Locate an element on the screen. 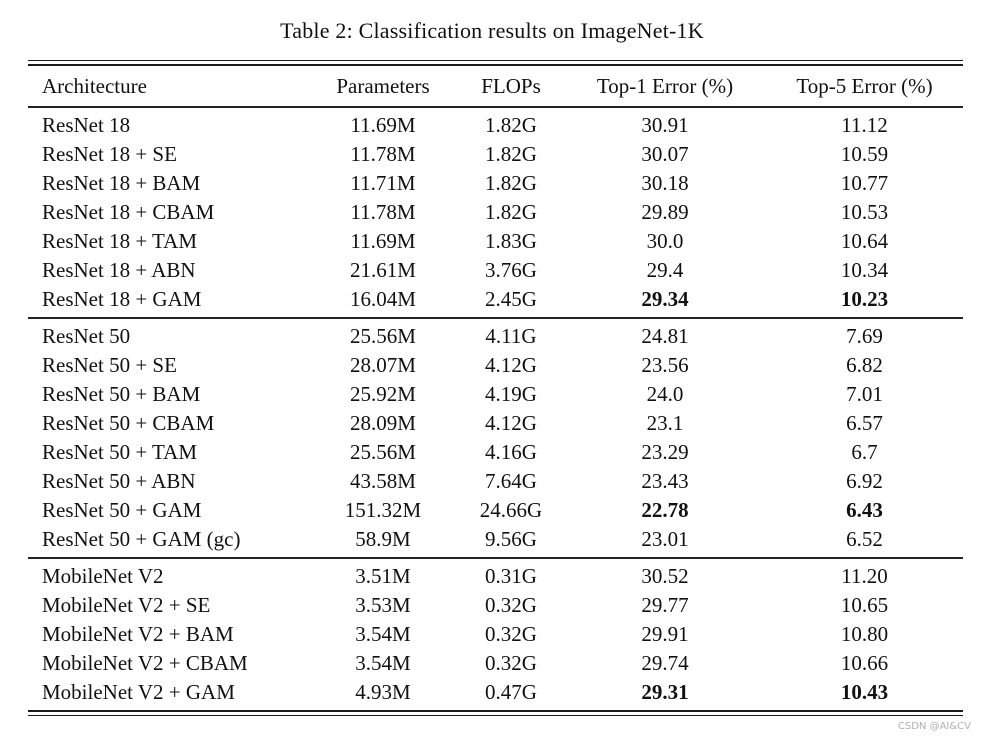 The height and width of the screenshot is (744, 984). cell-top1-error: 23.56 is located at coordinates (665, 365).